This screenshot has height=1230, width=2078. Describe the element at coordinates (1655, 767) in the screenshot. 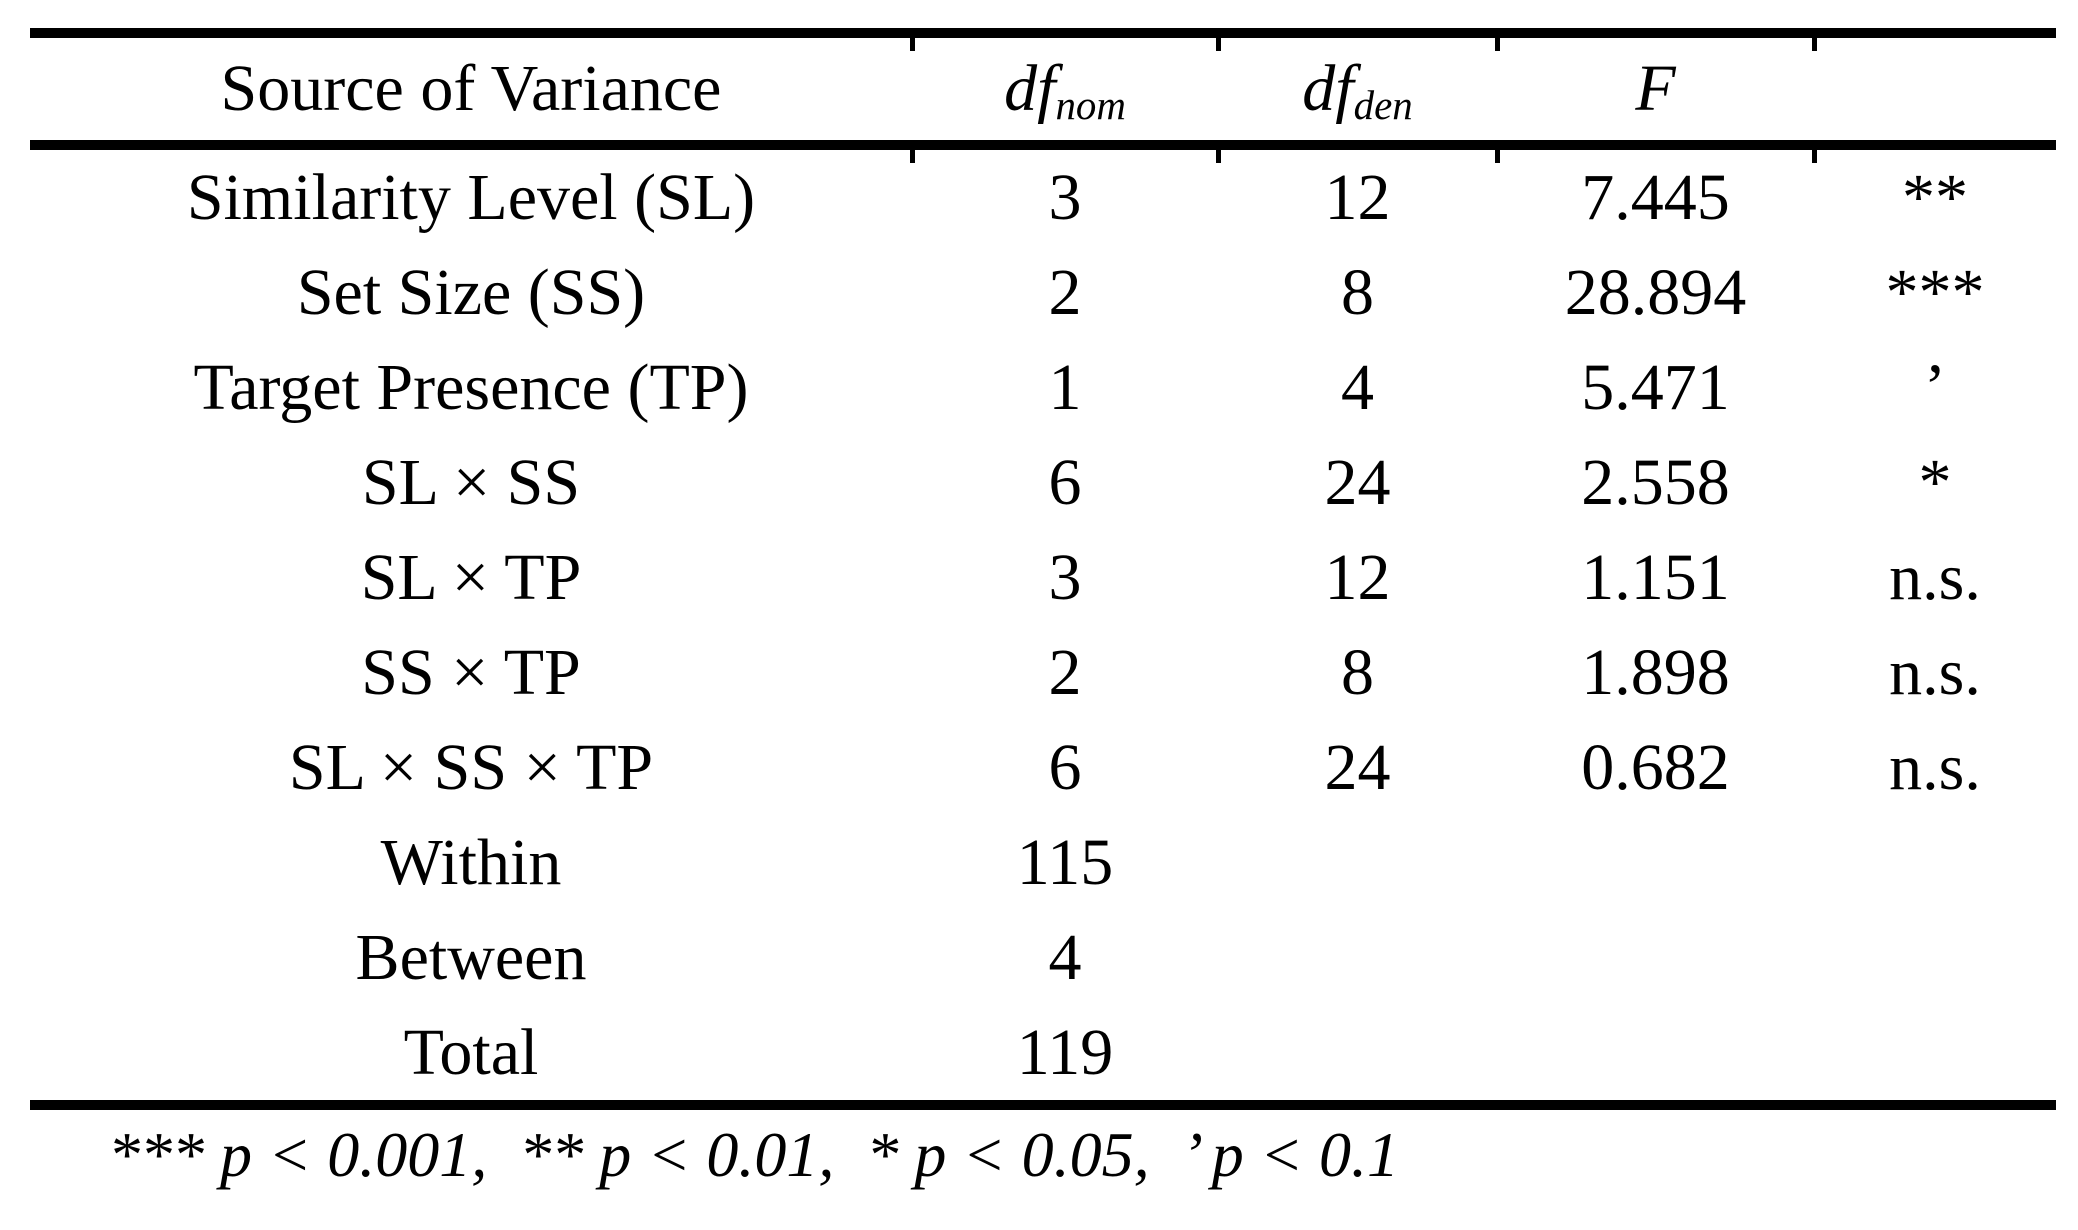

I see `f-value-cell: 0.682` at that location.